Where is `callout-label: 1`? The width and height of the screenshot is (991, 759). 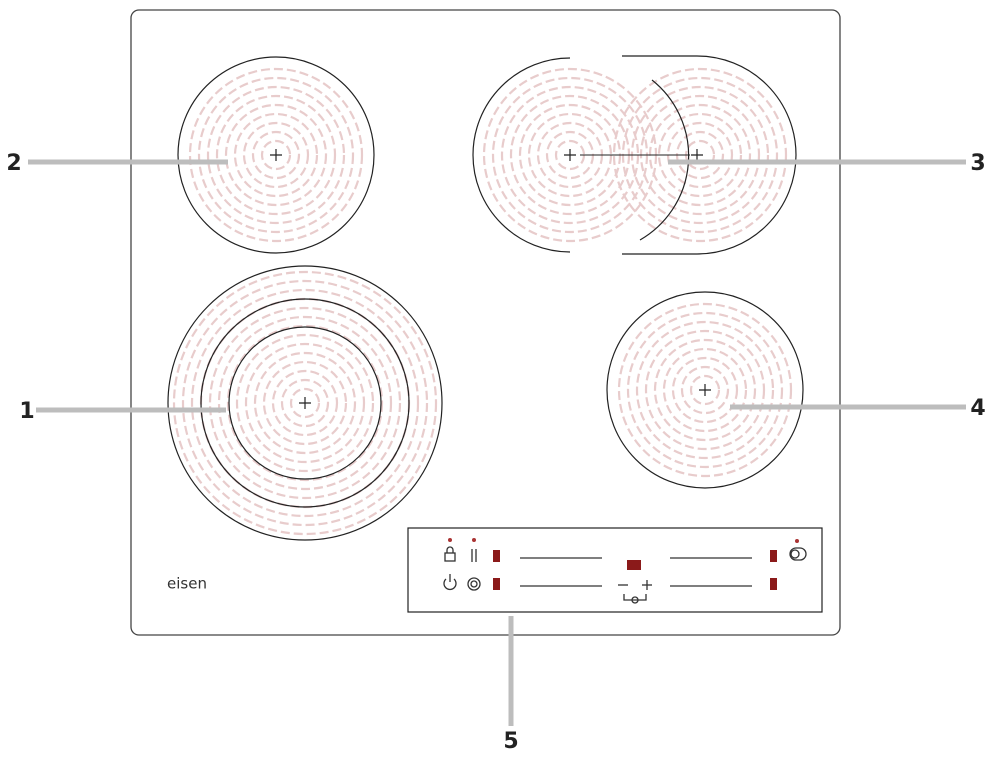
callout-label: 1 is located at coordinates (26, 411).